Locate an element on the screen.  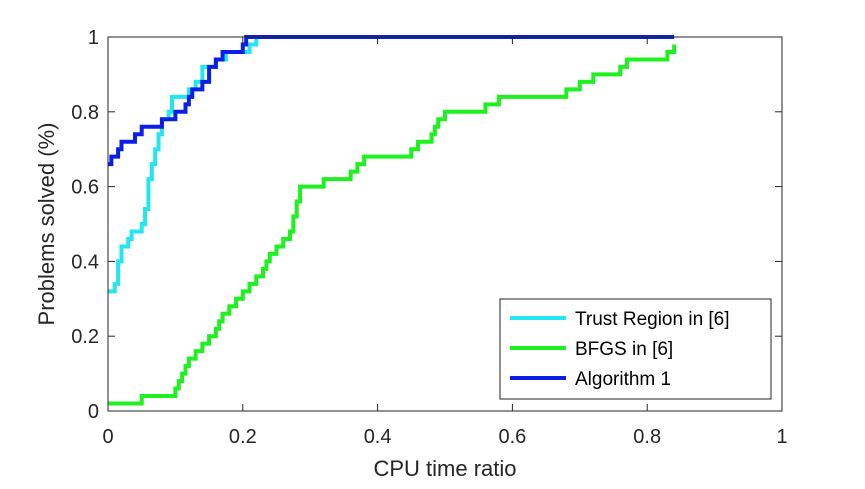
legend-label-trust-region: Trust Region in [6] is located at coordinates (652, 319).